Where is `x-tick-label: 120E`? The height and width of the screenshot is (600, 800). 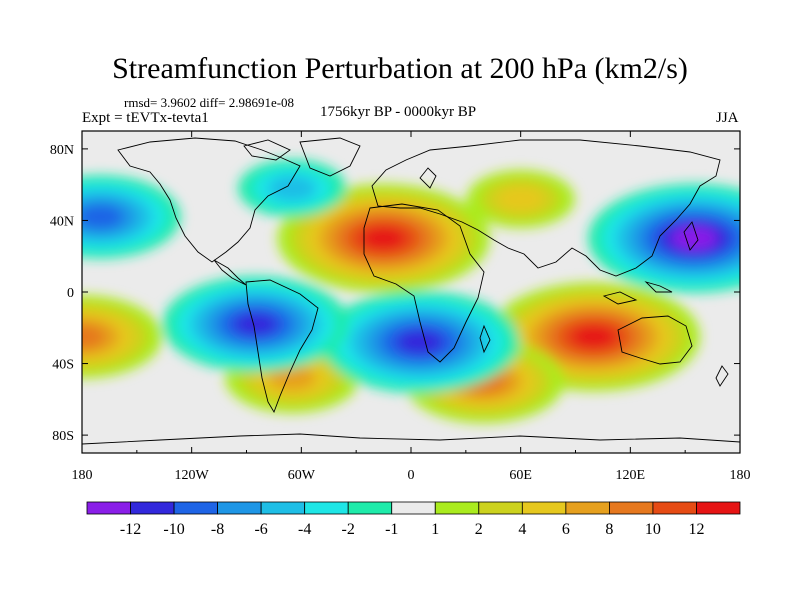
x-tick-label: 120E is located at coordinates (631, 475).